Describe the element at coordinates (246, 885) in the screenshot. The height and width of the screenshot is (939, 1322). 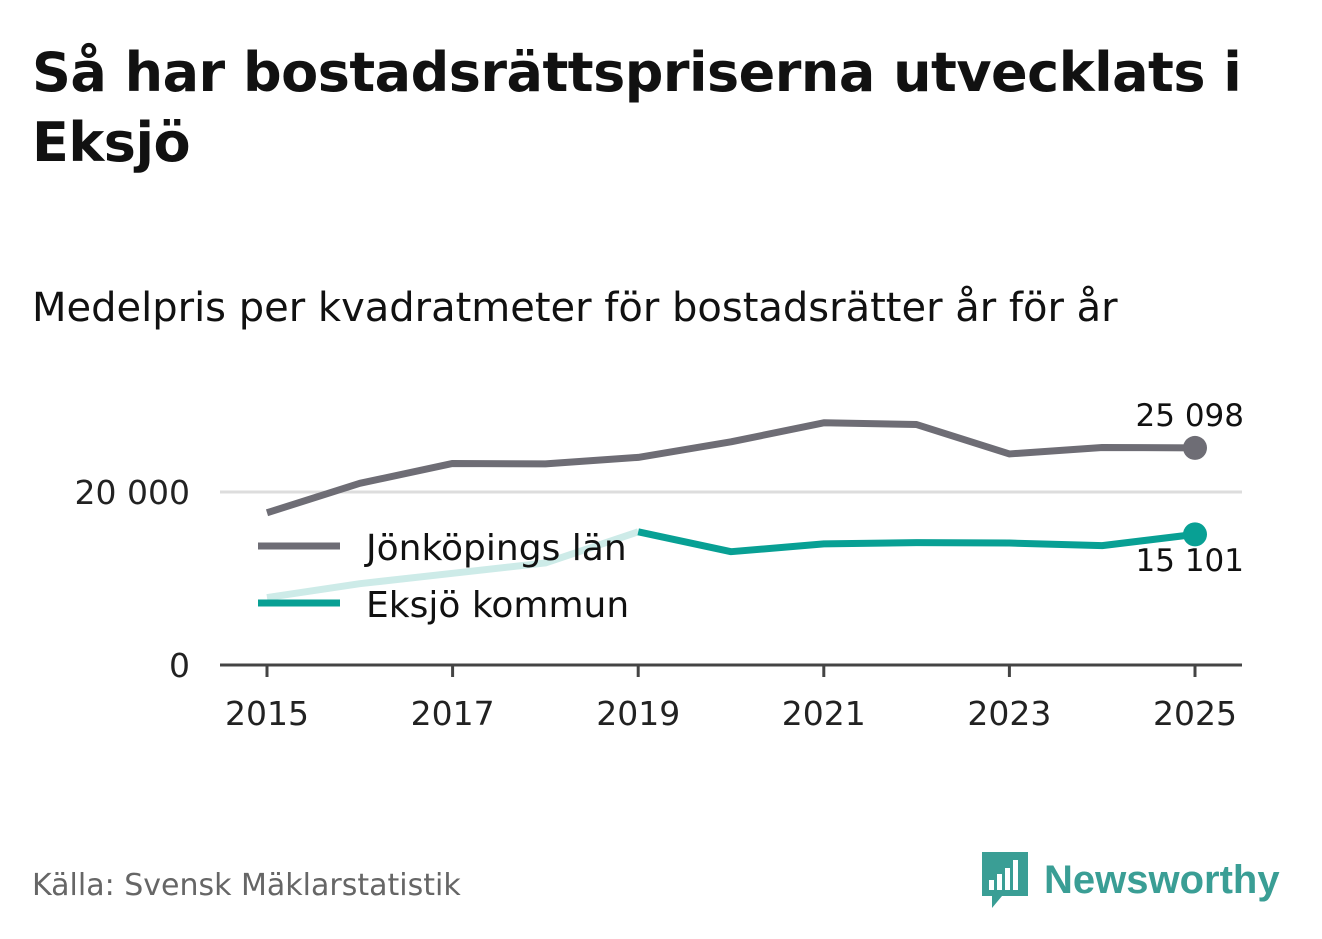
I see `source-note: Källa: Svensk Mäklarstatistik` at that location.